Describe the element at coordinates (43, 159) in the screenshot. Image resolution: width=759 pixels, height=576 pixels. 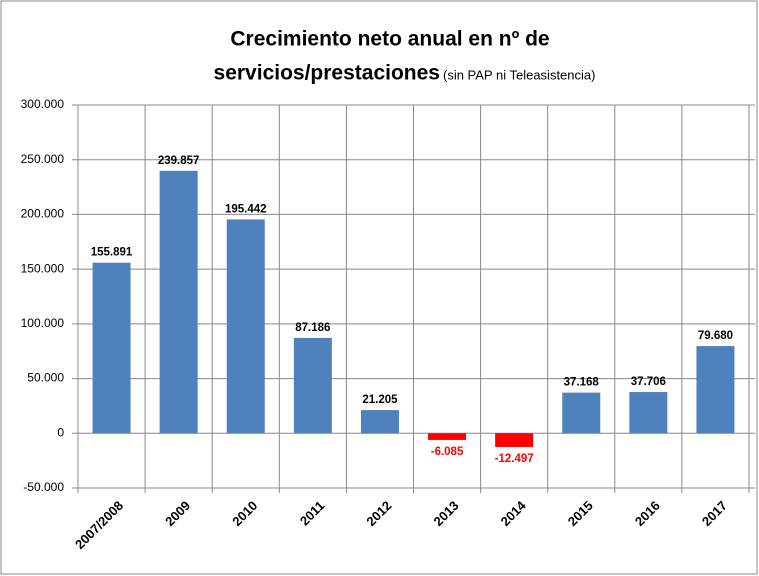
I see `y-tick-label: 250.000` at that location.